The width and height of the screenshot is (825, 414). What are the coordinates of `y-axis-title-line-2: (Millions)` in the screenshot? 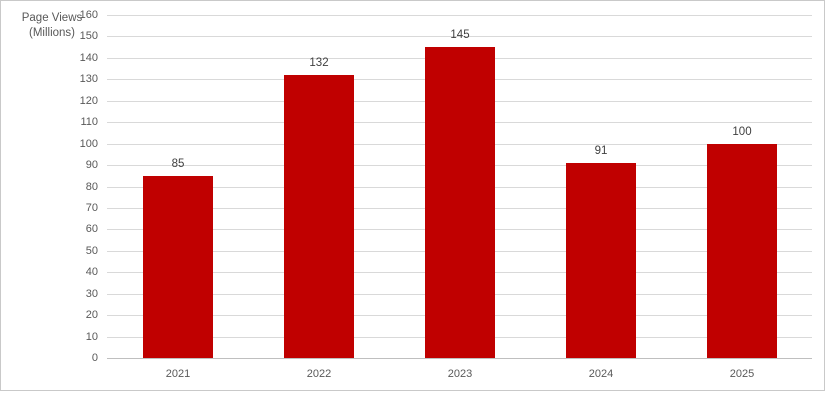 It's located at (52, 33).